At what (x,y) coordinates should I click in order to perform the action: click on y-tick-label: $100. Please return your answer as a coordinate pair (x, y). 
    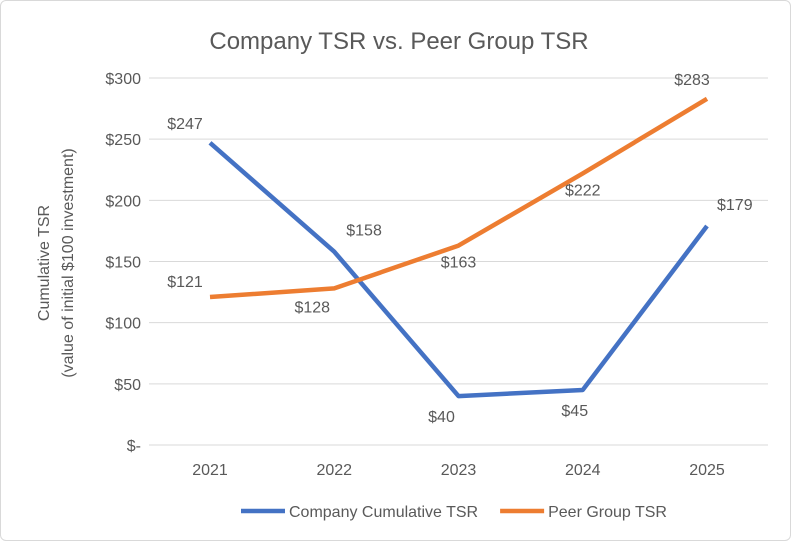
    Looking at the image, I should click on (123, 324).